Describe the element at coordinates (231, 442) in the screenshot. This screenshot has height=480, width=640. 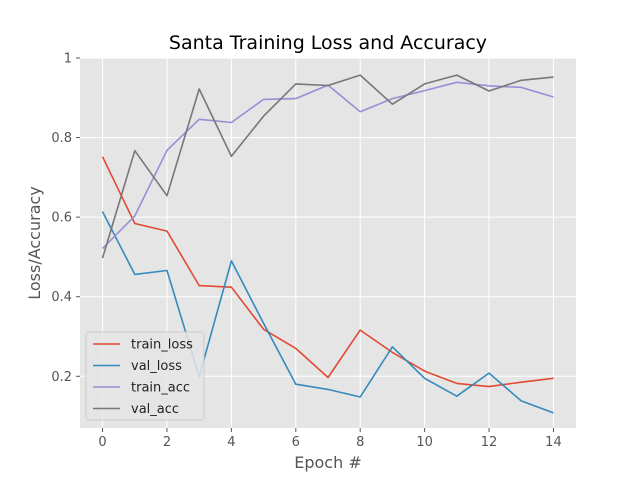
I see `x-tick-label: 4` at that location.